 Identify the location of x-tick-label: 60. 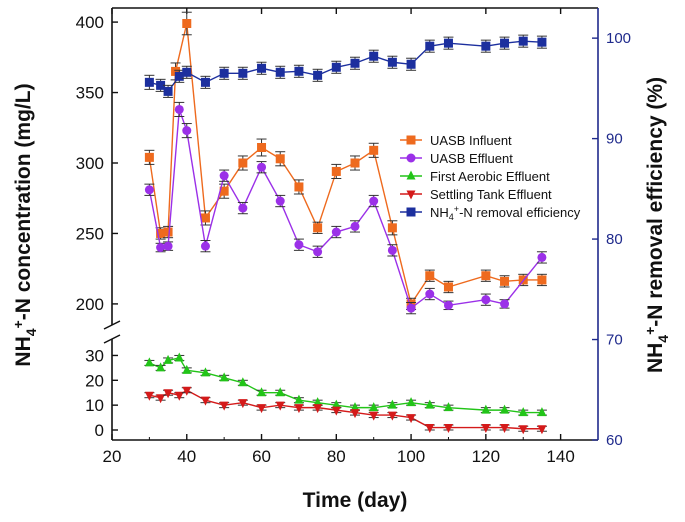
(261, 456).